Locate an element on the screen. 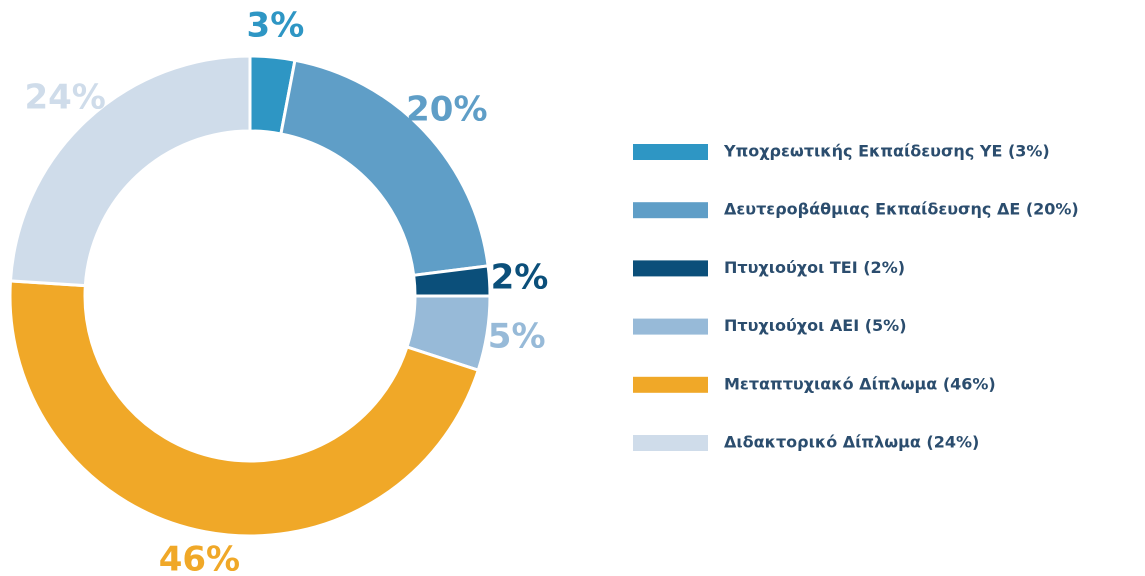  data-label: 3% is located at coordinates (276, 26).